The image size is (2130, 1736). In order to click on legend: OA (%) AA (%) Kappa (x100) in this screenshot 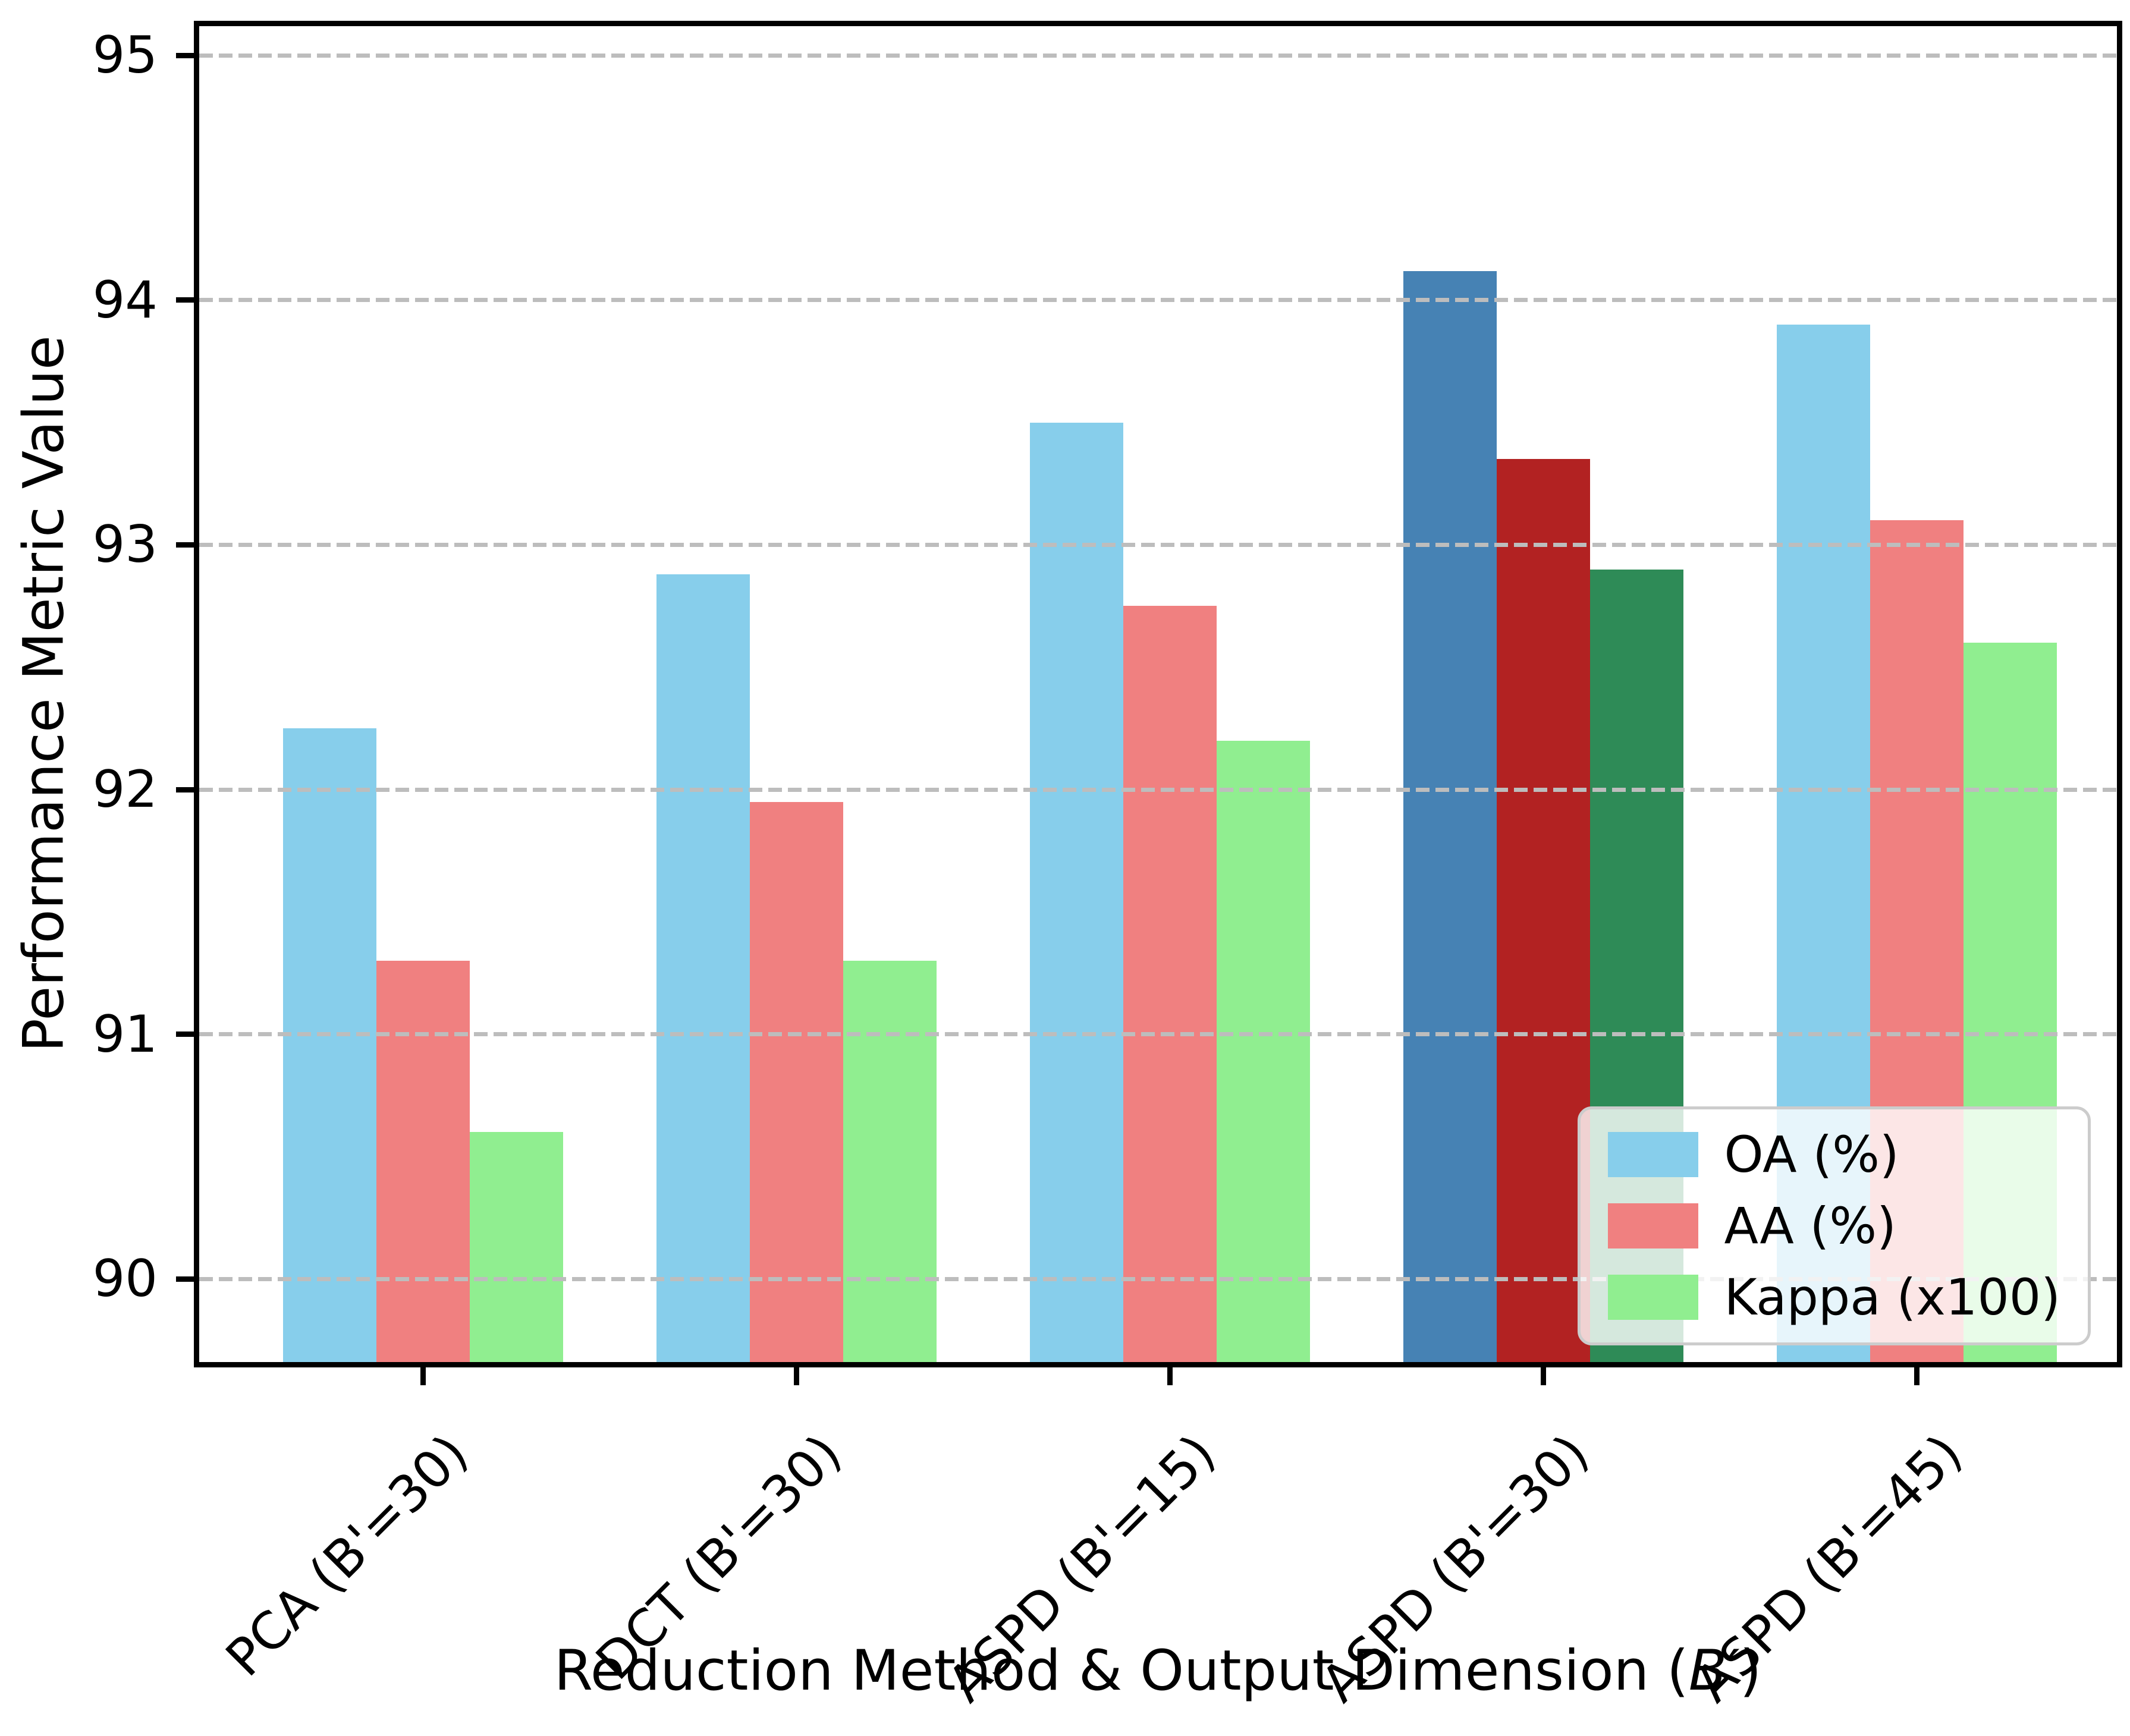, I will do `click(1834, 1225)`.